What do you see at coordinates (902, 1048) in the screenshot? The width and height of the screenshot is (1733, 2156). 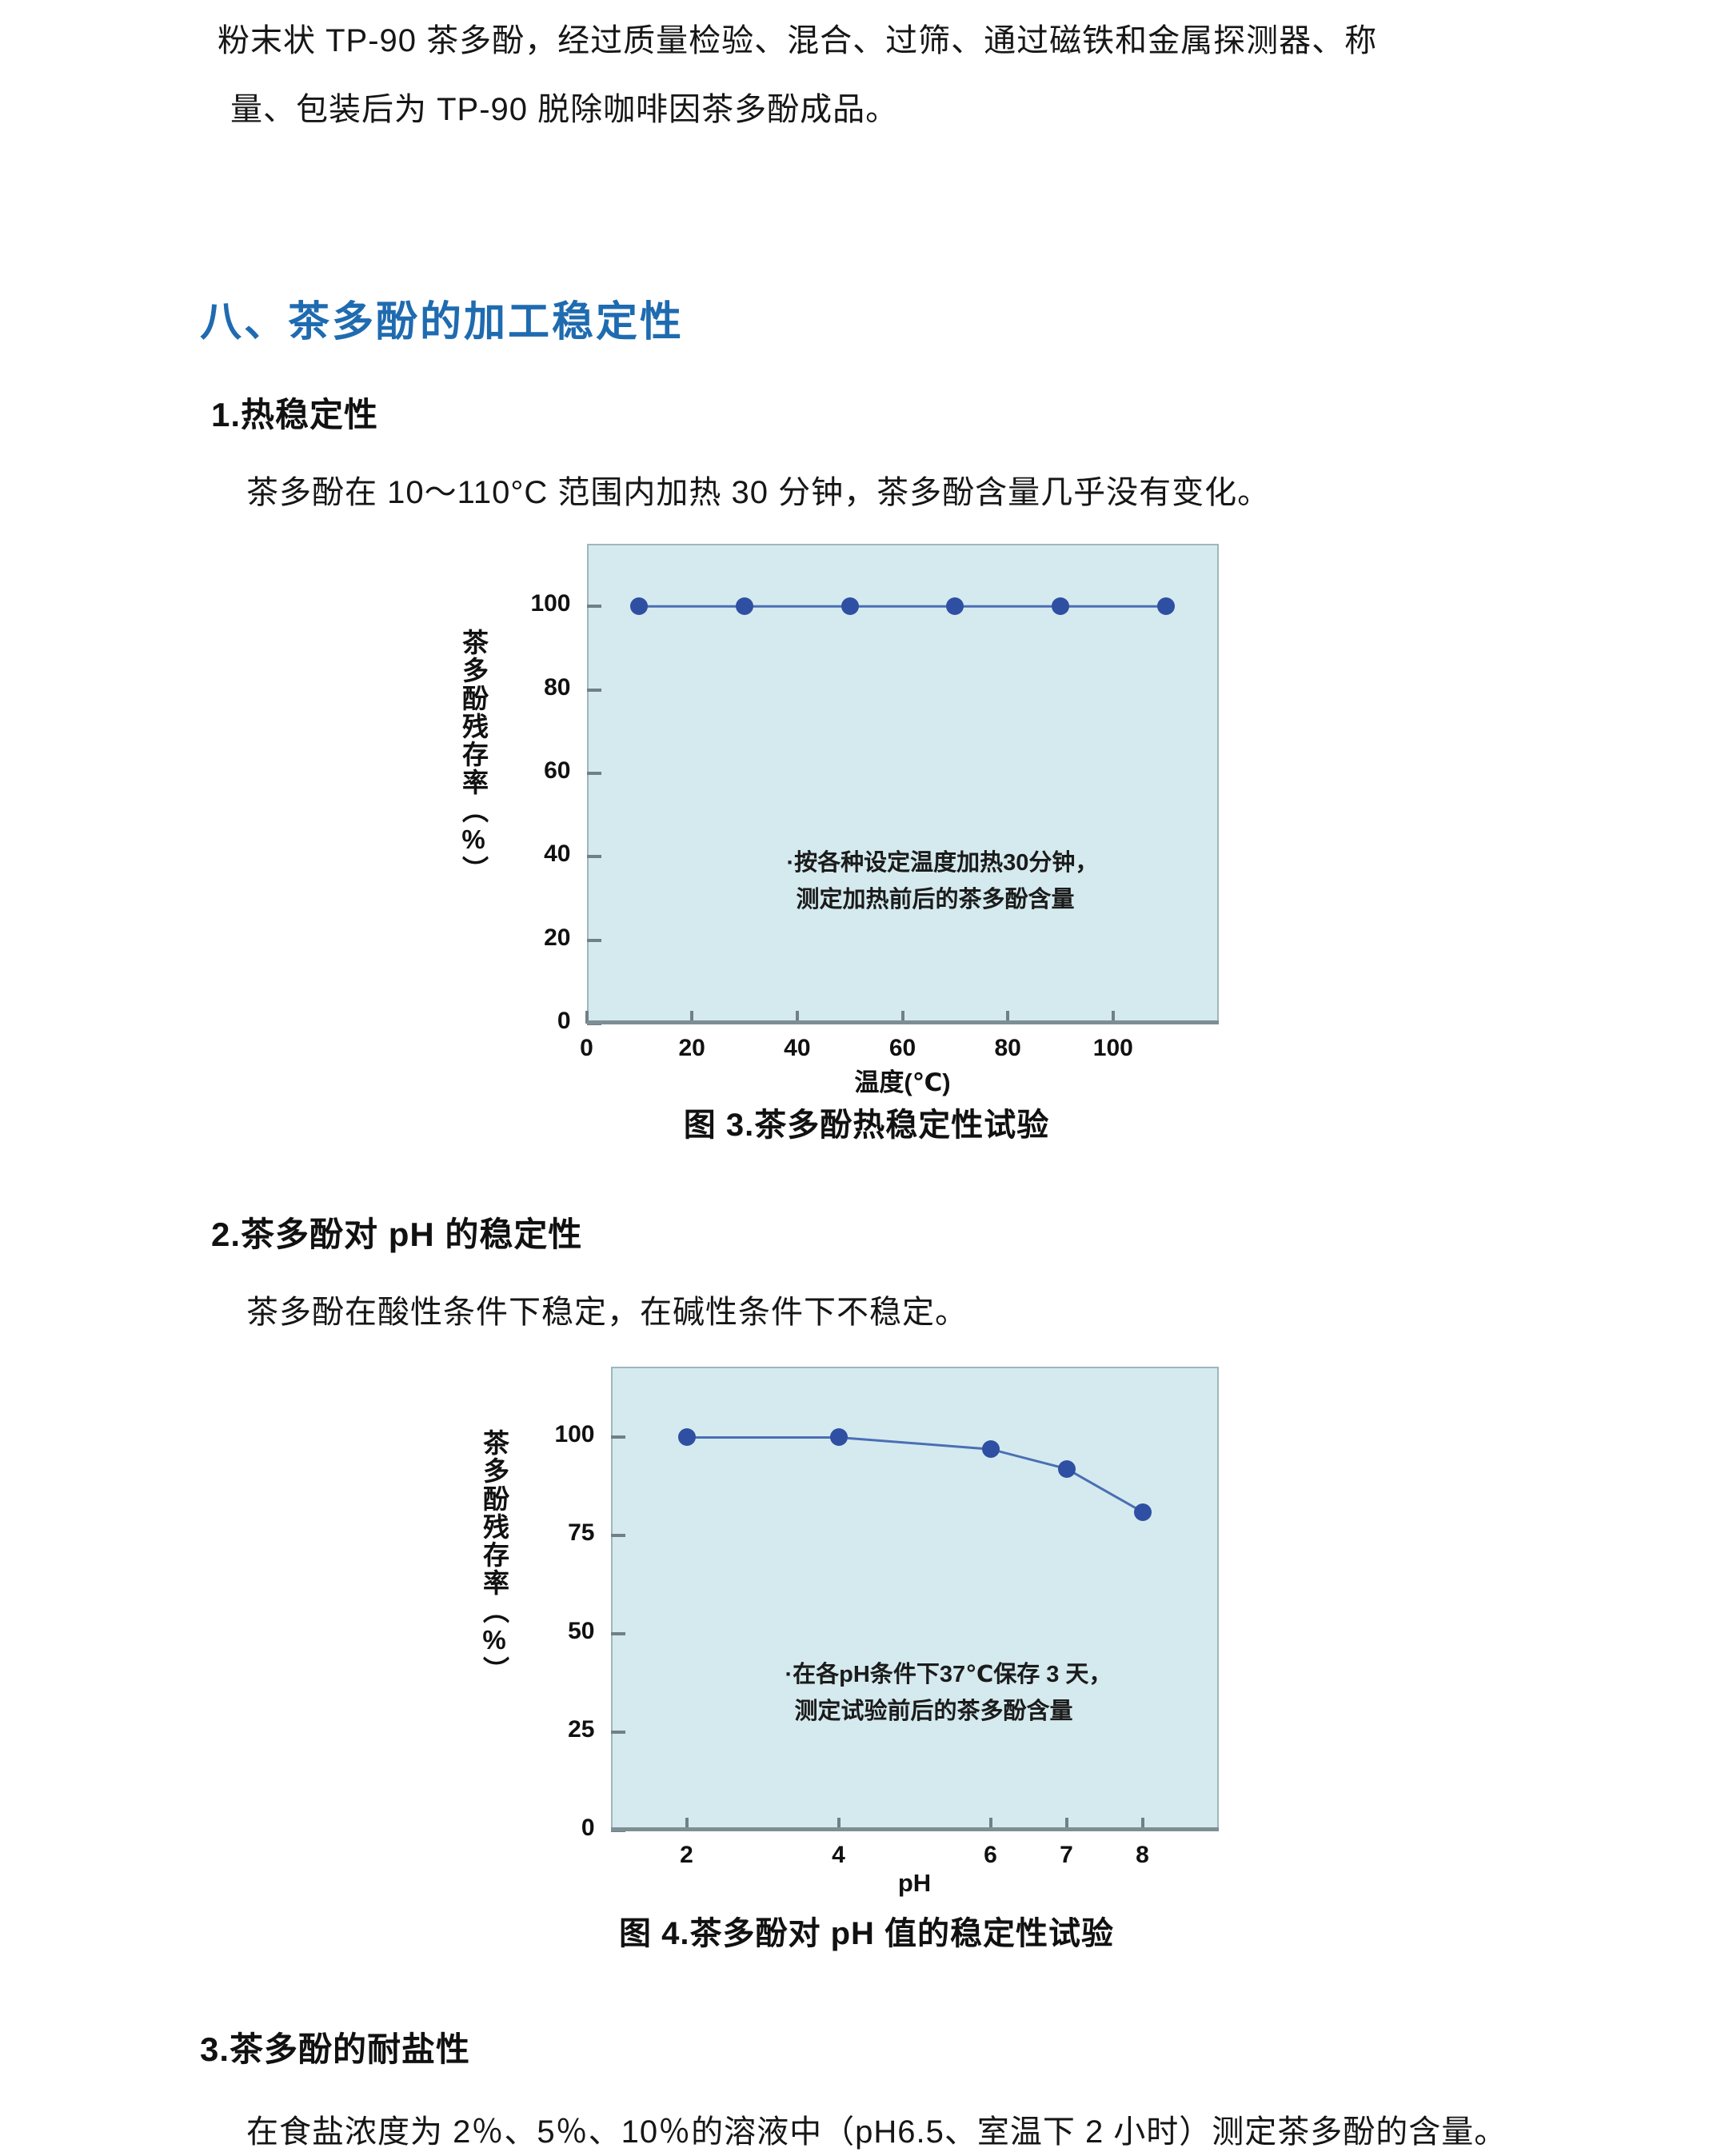 I see `x-tick-label: 60` at bounding box center [902, 1048].